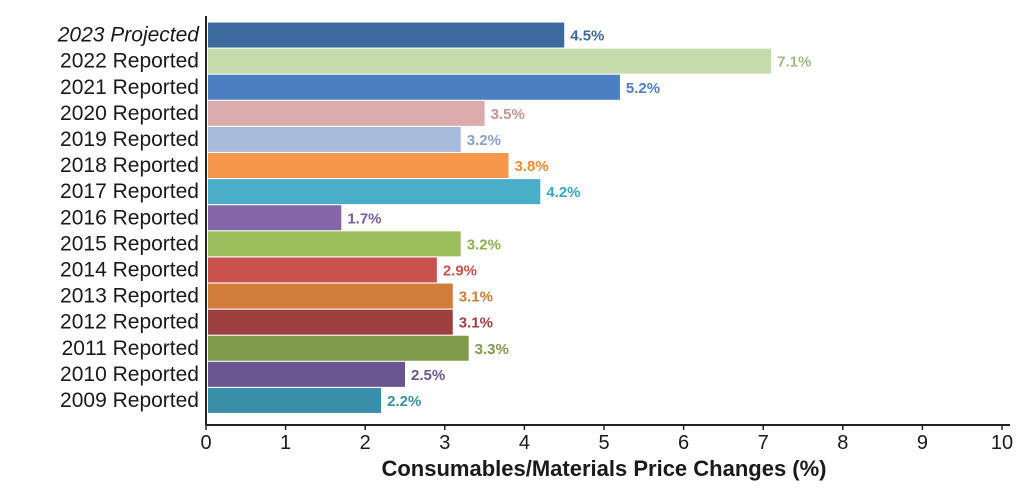 Image resolution: width=1024 pixels, height=493 pixels. What do you see at coordinates (374, 192) in the screenshot?
I see `bar-2017-reported` at bounding box center [374, 192].